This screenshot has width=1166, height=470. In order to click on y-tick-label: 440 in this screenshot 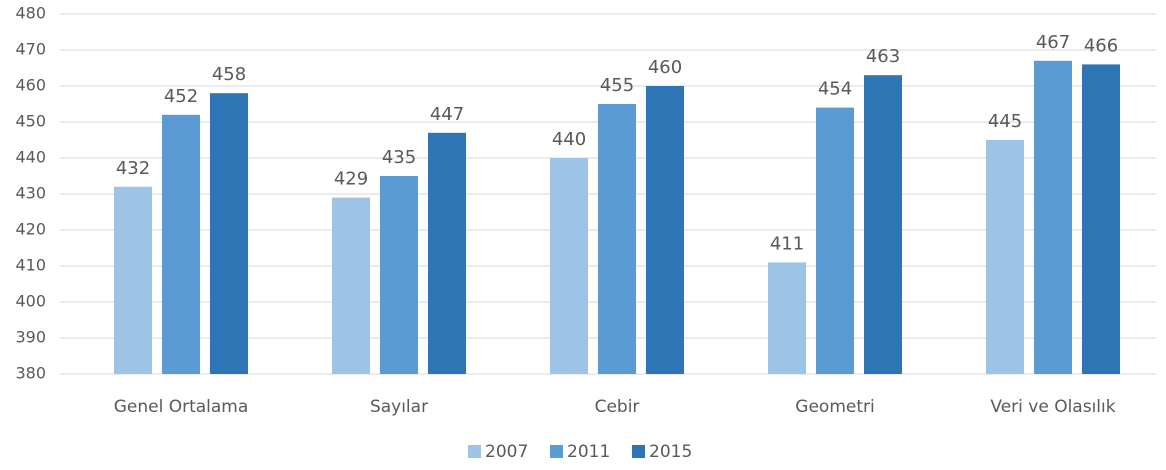, I will do `click(30, 157)`.